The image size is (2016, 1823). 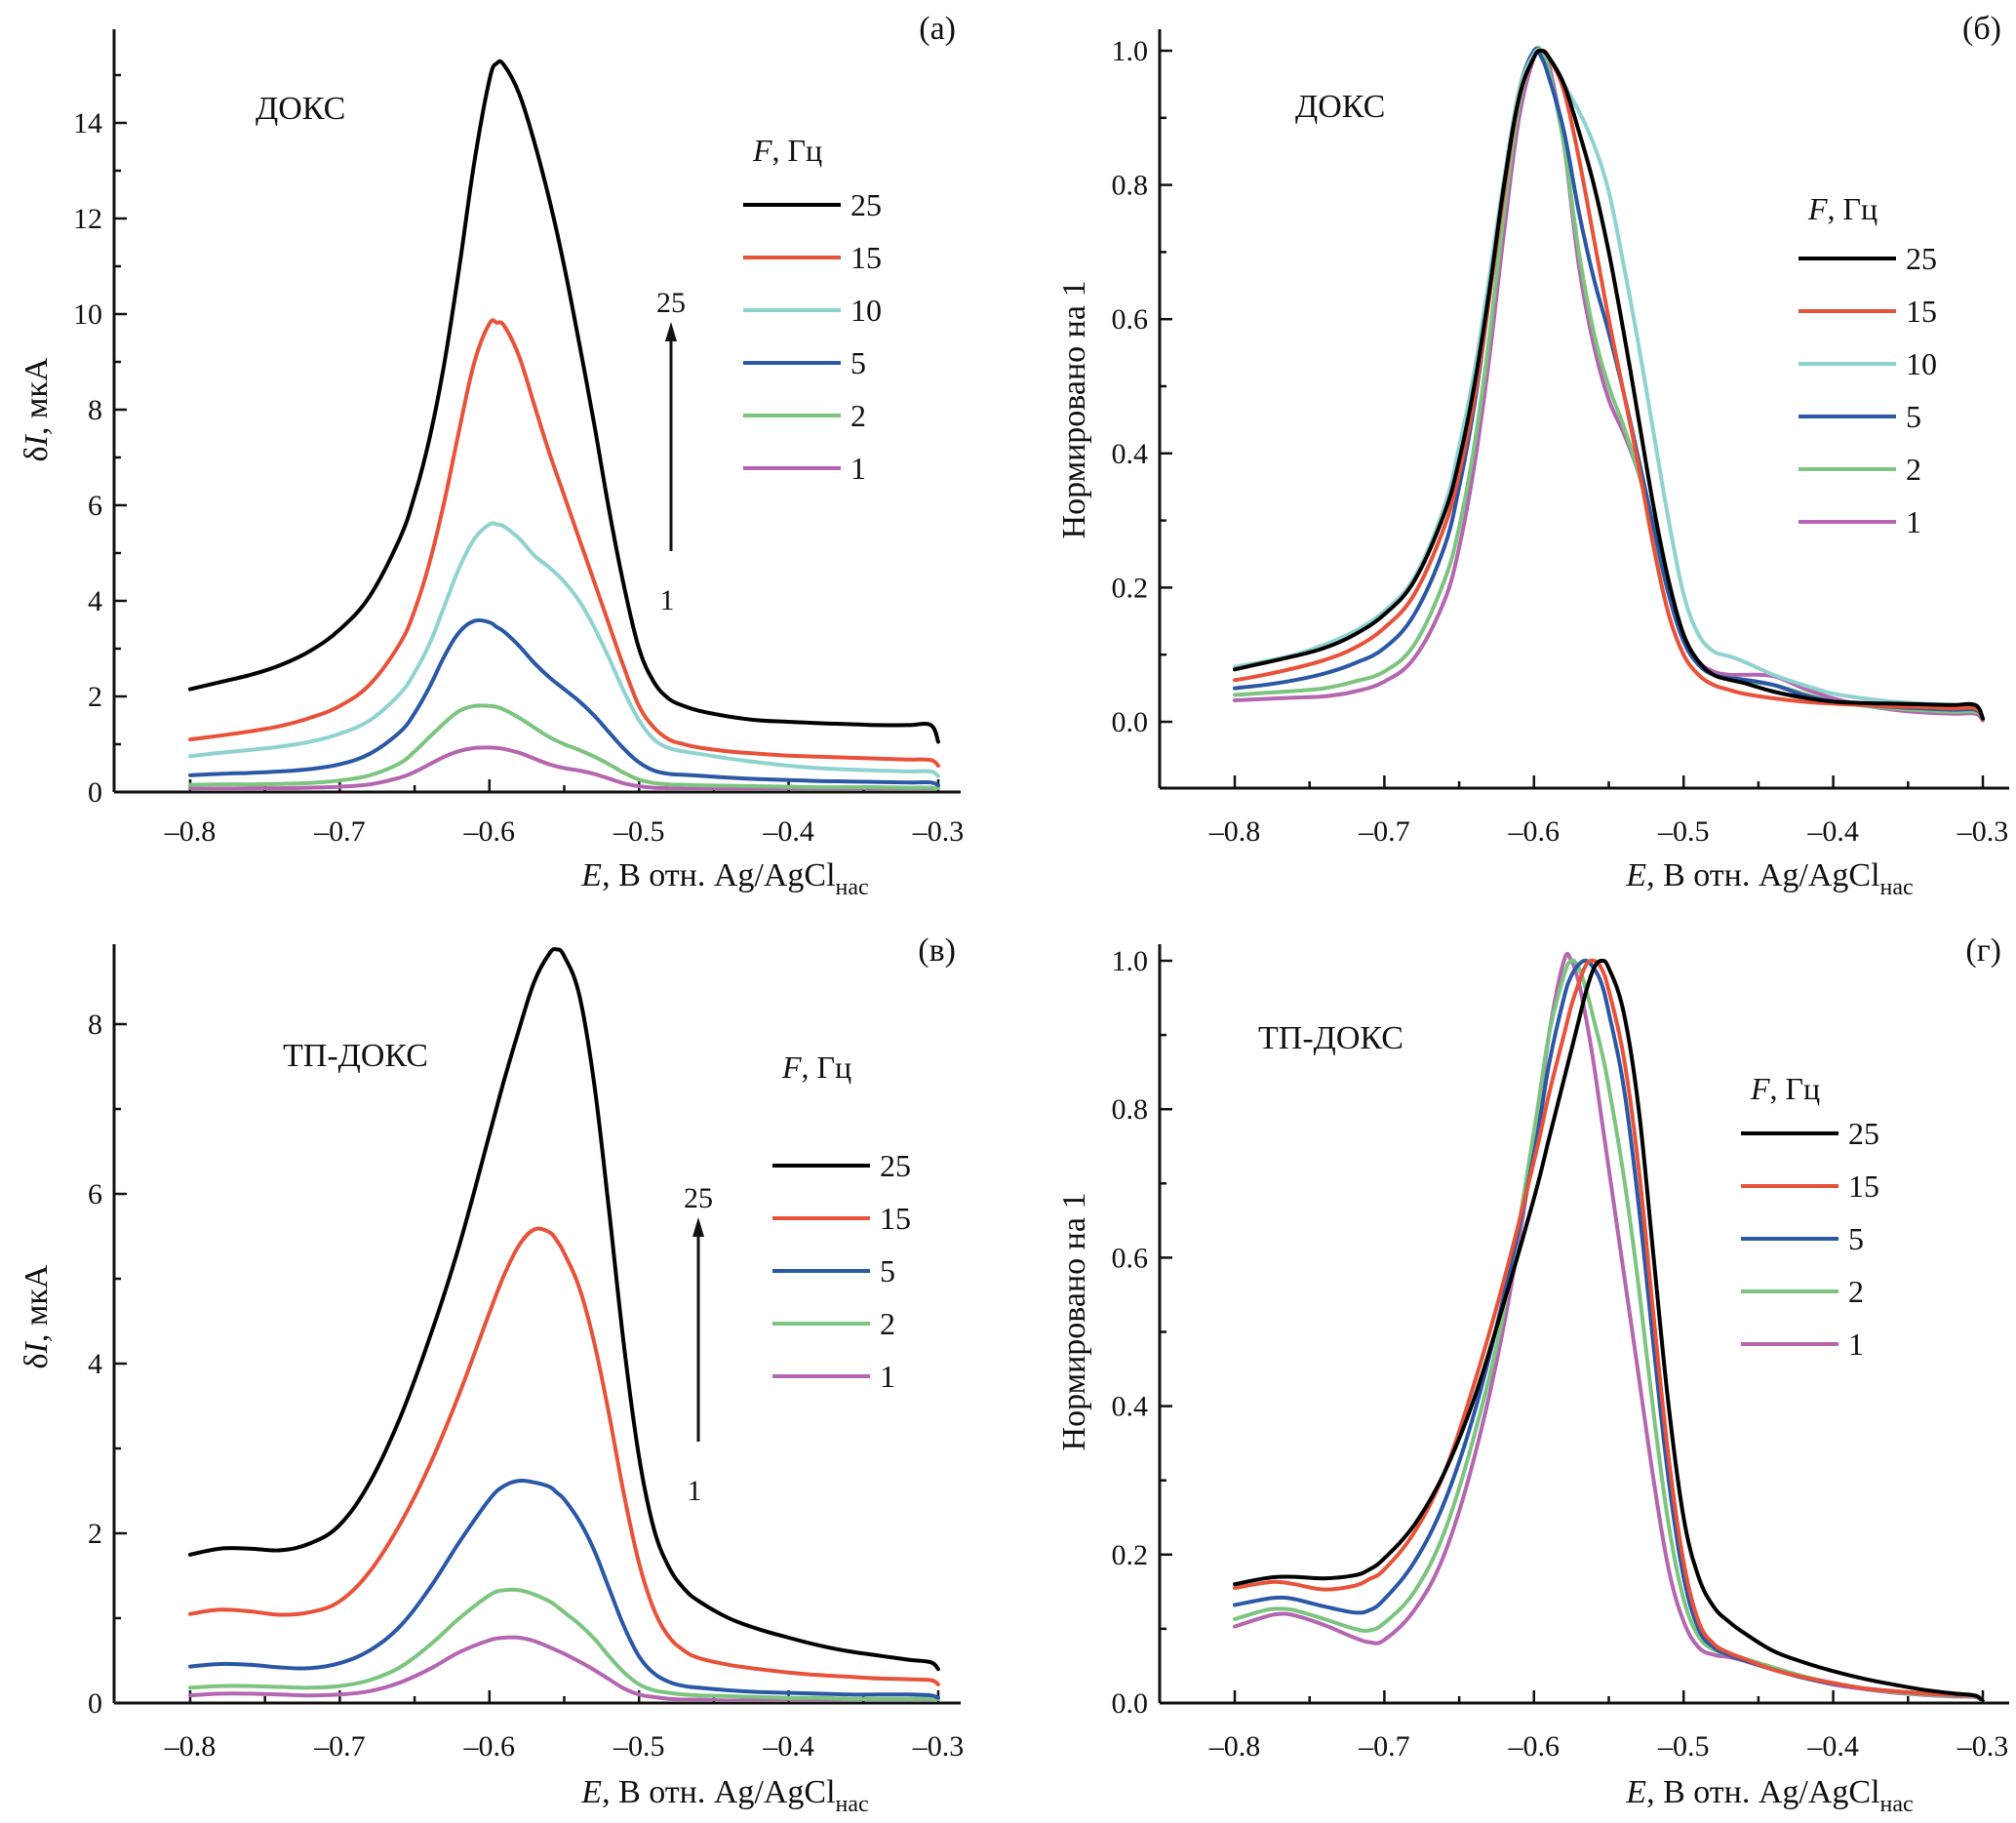 I want to click on y-tick-label: 0, so click(x=95, y=792).